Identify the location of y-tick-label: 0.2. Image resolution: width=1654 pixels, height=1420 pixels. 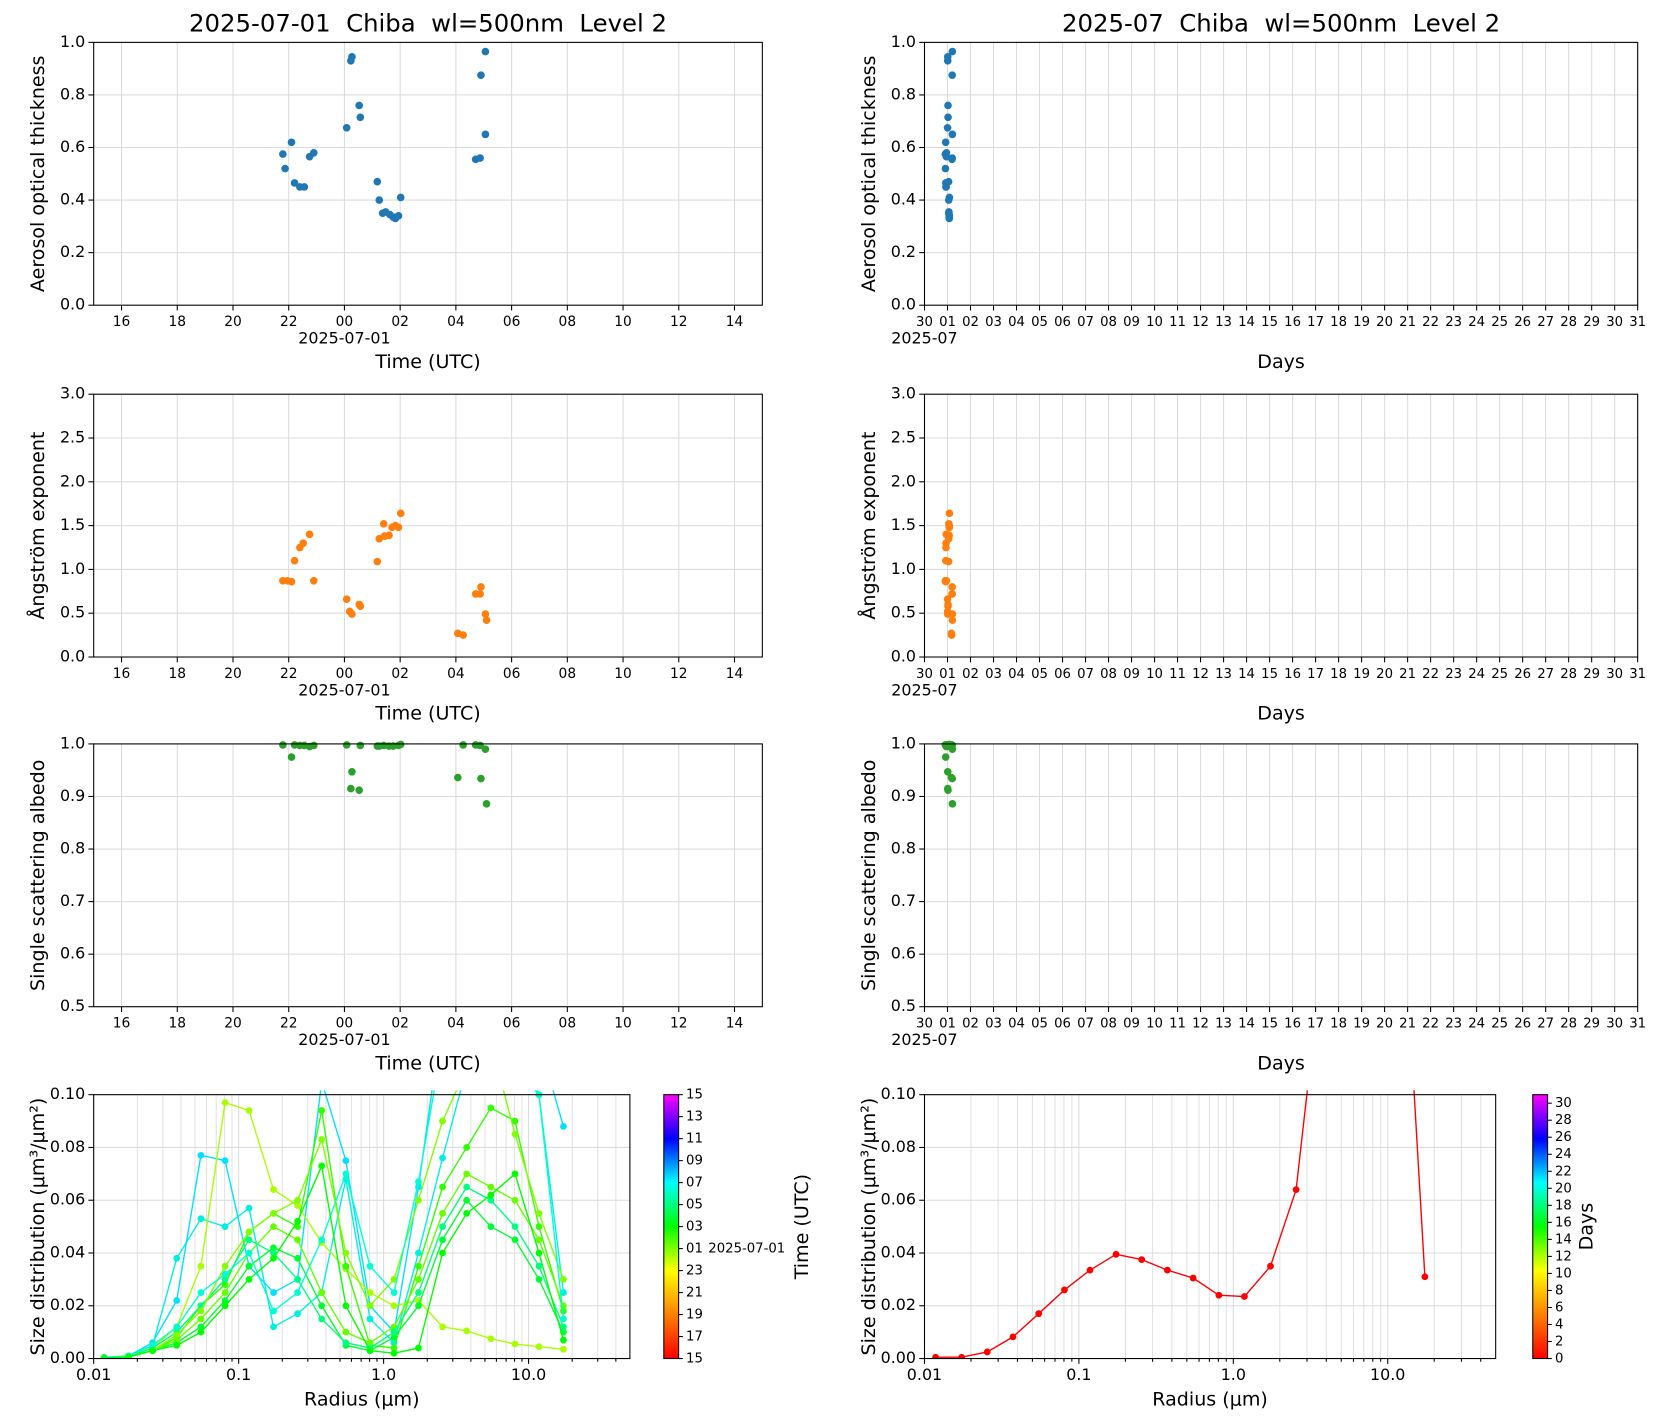
(72, 251).